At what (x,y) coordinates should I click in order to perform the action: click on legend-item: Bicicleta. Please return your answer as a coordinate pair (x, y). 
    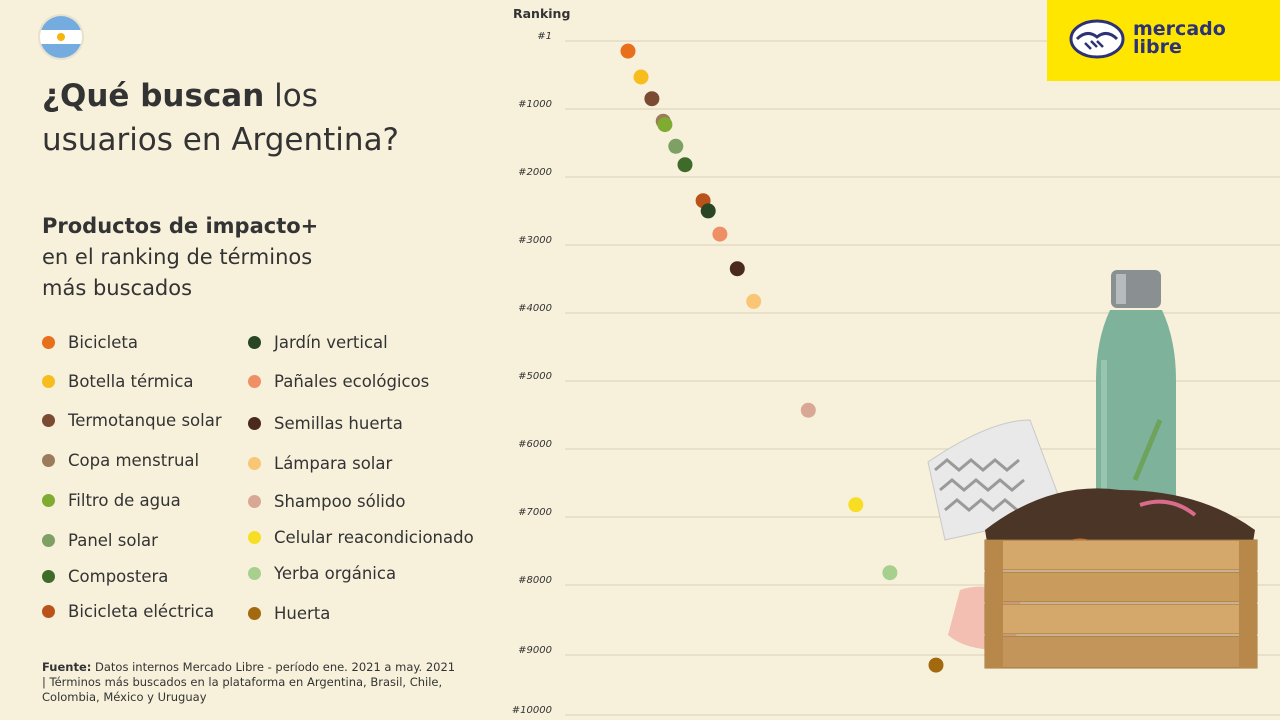
    Looking at the image, I should click on (90, 342).